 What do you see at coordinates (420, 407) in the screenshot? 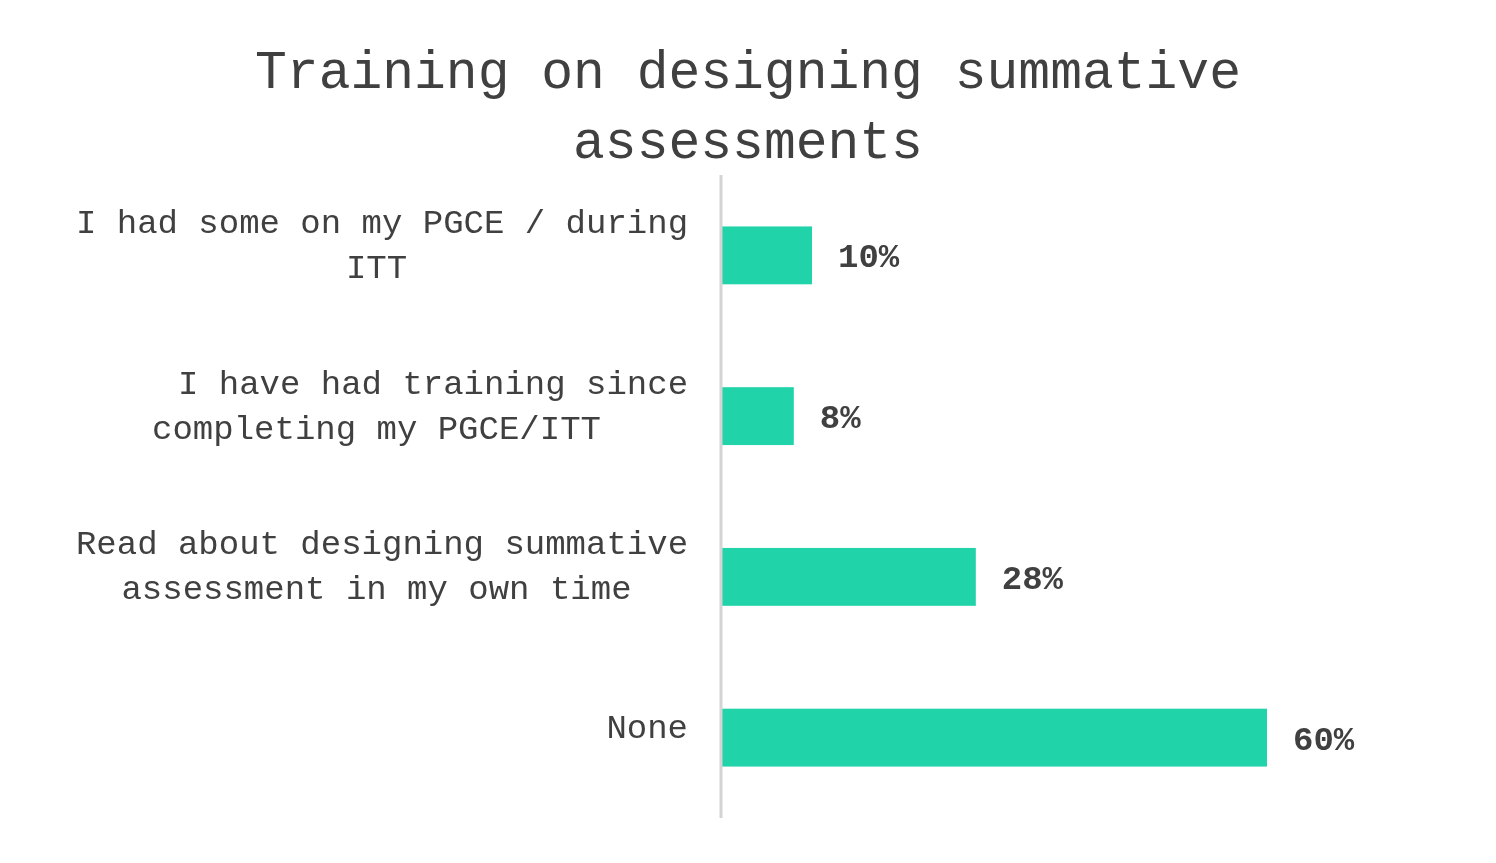
I see `y-tick-label: I have had training since completing my PGCE/ITT` at bounding box center [420, 407].